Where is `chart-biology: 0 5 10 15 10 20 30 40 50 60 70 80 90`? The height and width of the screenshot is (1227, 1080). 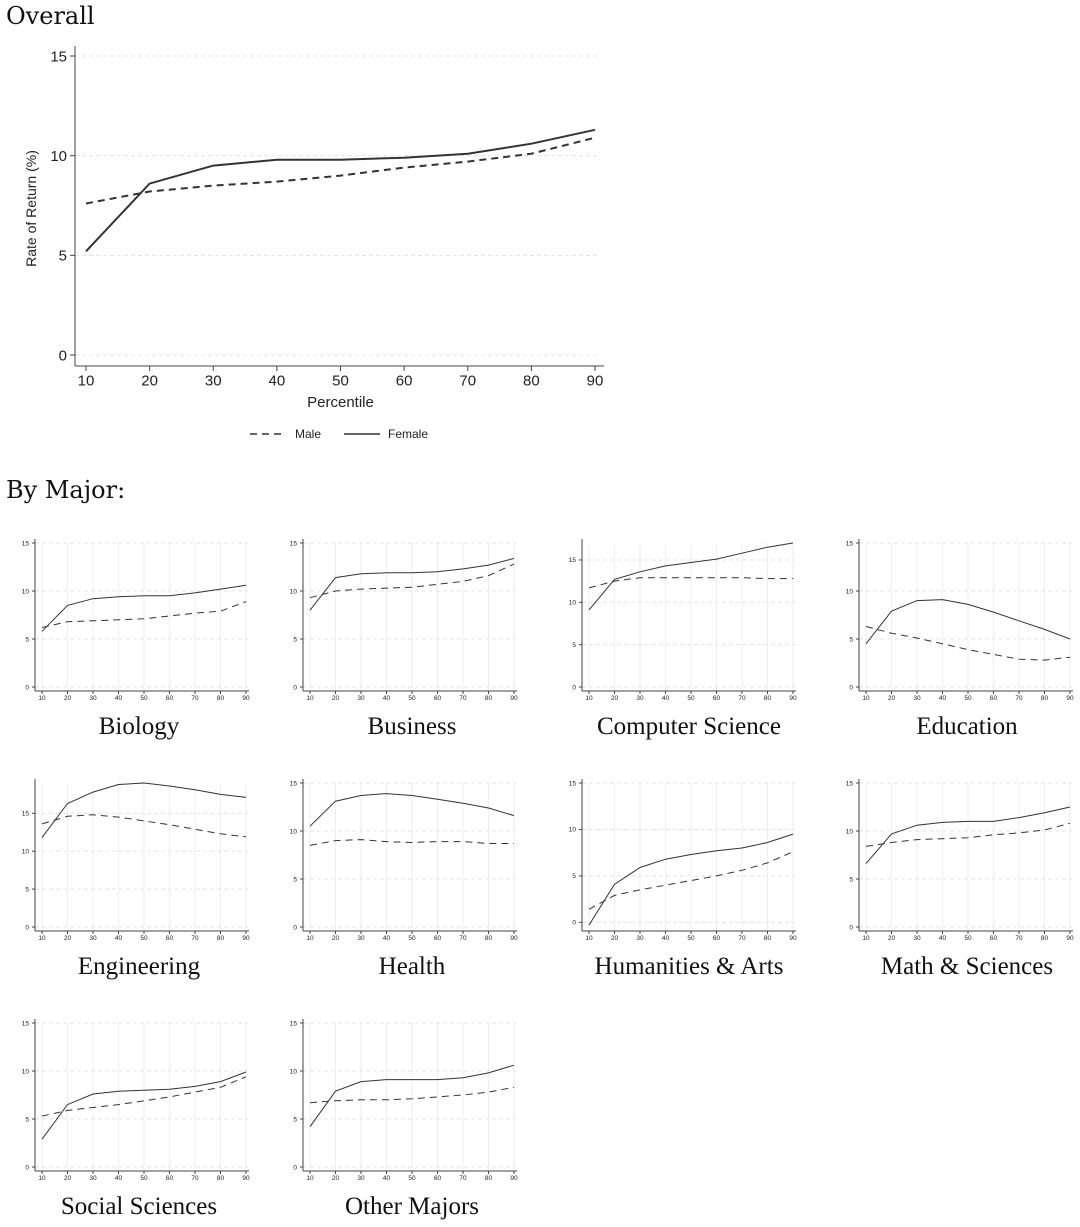
chart-biology: 0 5 10 15 10 20 30 40 50 60 70 80 90 is located at coordinates (136, 620).